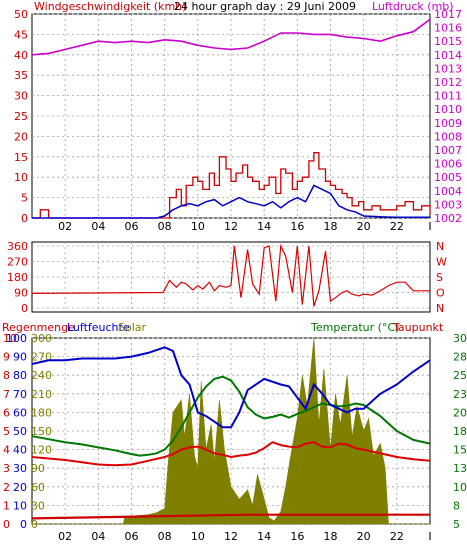 Image resolution: width=467 pixels, height=559 pixels. I want to click on wind-x-tick-label: 06, so click(132, 226).